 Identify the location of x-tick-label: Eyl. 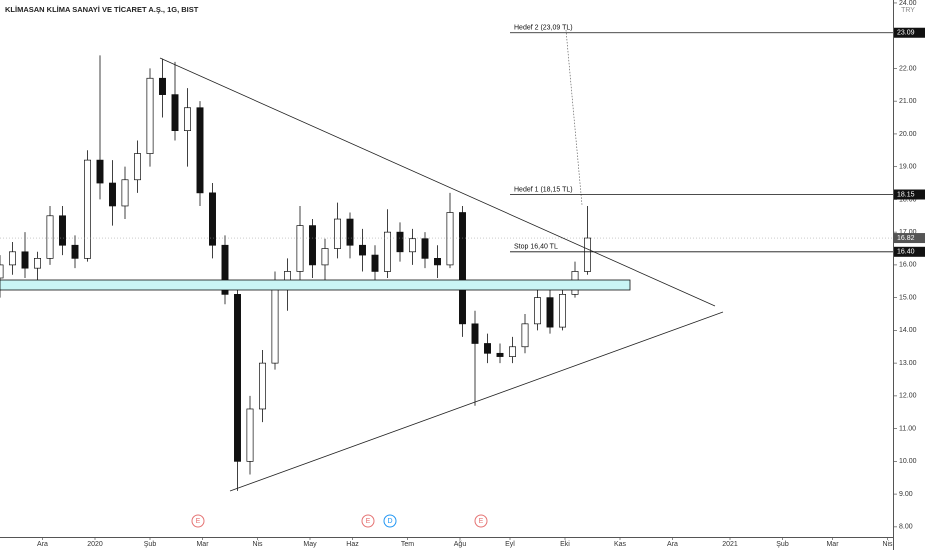
(510, 544).